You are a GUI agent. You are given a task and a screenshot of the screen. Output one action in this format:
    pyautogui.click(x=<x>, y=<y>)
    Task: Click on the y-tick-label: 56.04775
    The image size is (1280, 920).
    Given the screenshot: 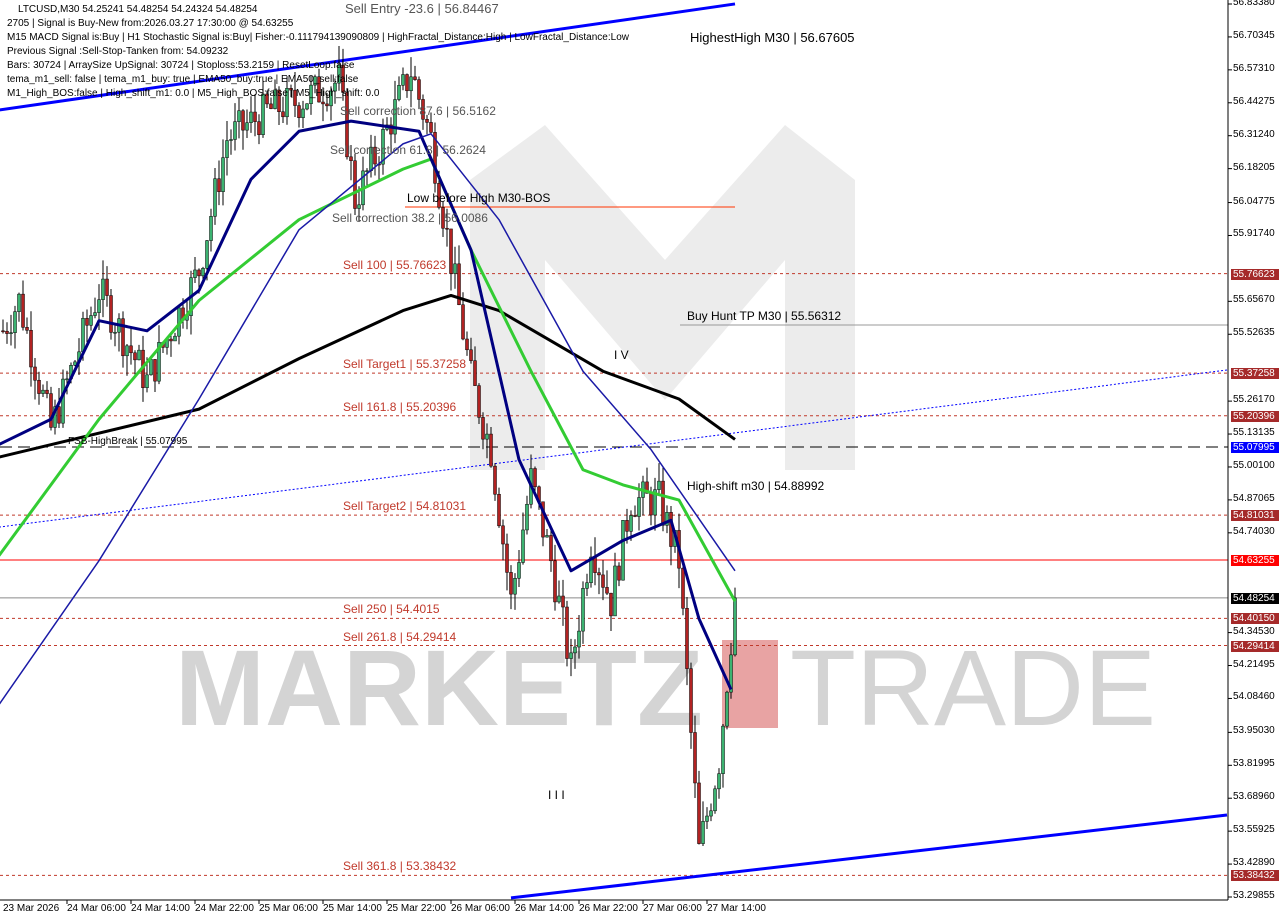 What is the action you would take?
    pyautogui.click(x=1254, y=201)
    